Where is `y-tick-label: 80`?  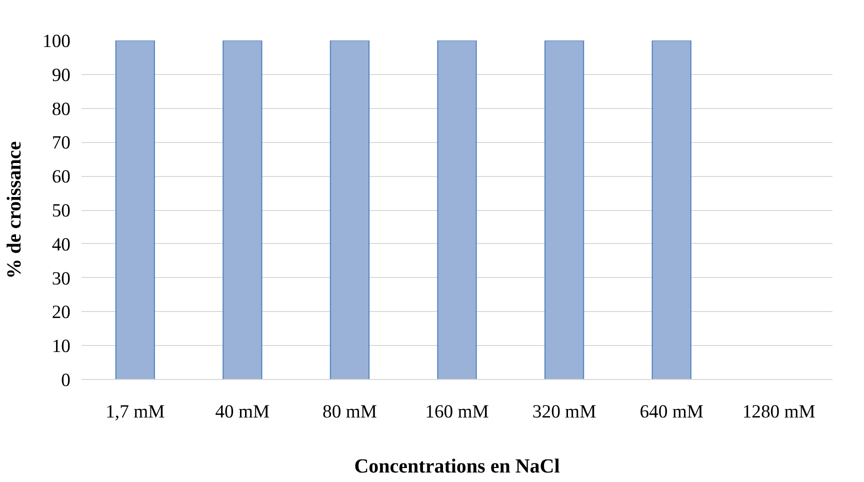
y-tick-label: 80 is located at coordinates (61, 109).